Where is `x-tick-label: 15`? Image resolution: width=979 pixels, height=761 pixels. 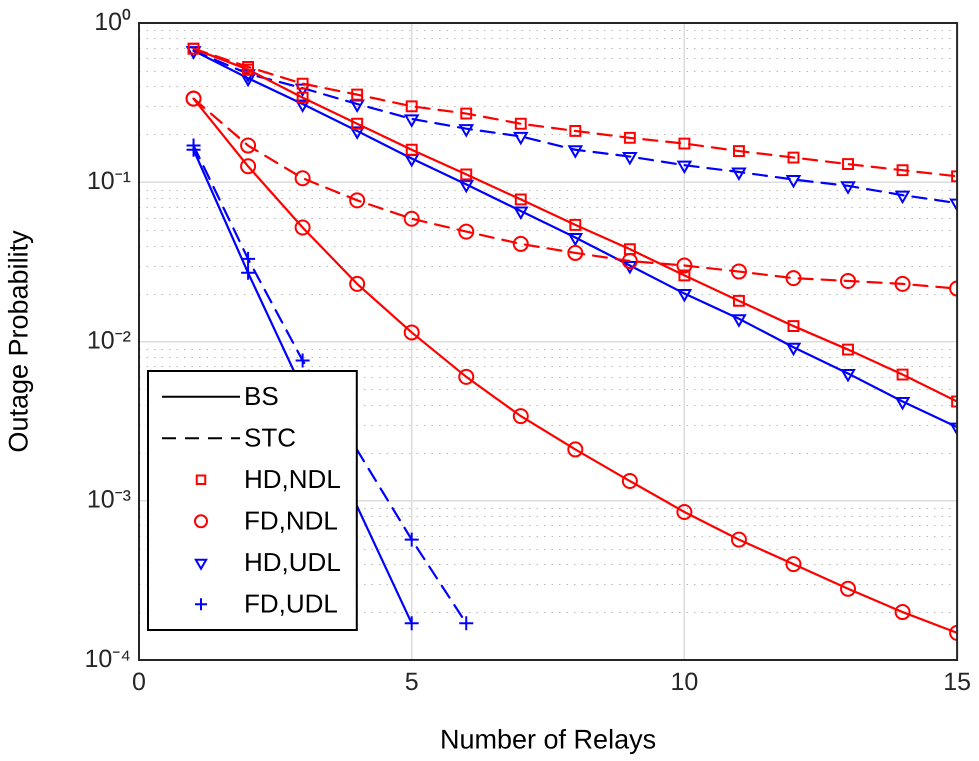 x-tick-label: 15 is located at coordinates (957, 682).